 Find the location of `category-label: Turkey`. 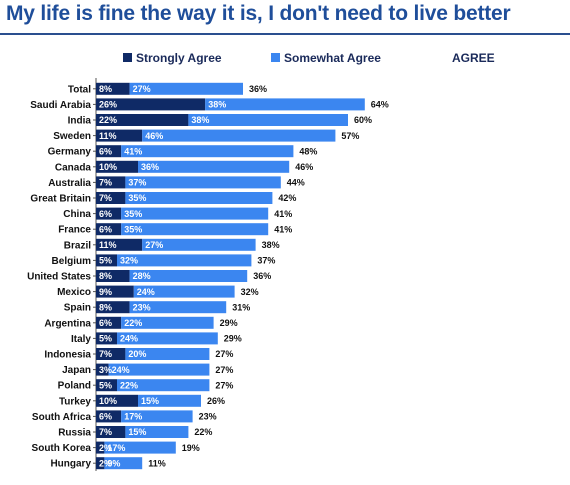

category-label: Turkey is located at coordinates (75, 401).